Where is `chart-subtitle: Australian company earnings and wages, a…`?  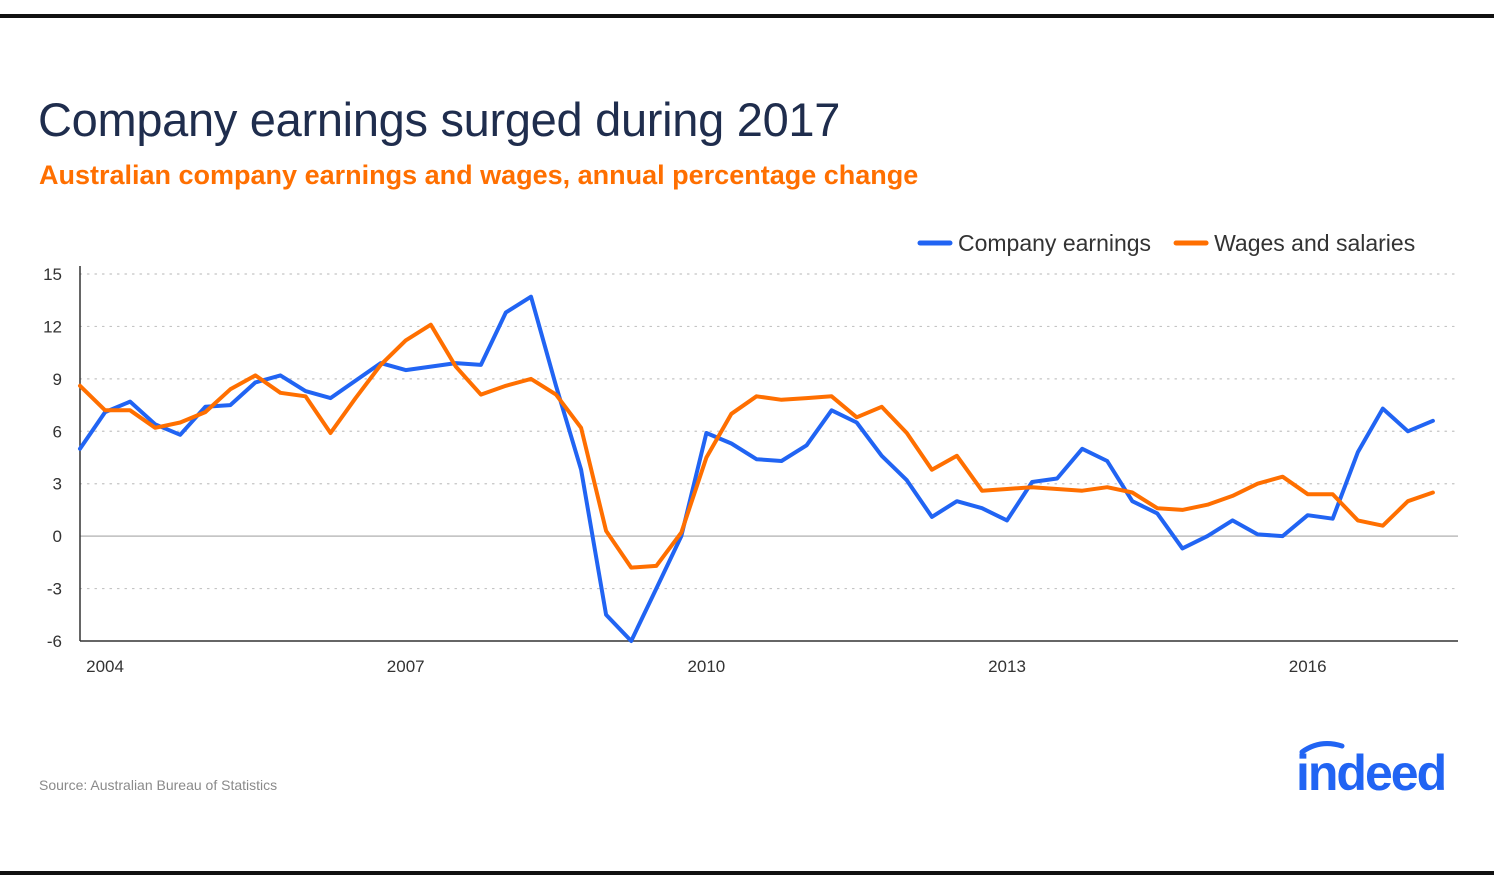 chart-subtitle: Australian company earnings and wages, a… is located at coordinates (479, 175).